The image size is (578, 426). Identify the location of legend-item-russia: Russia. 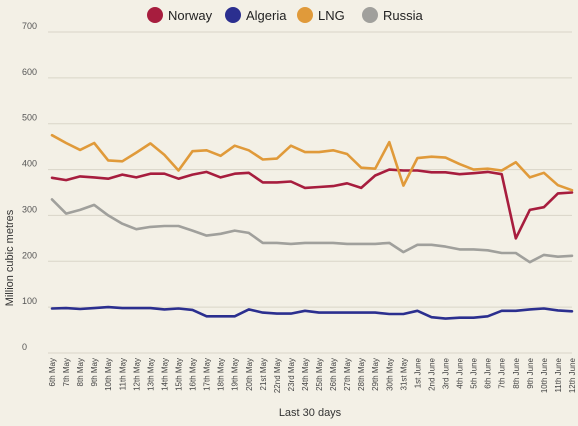
(393, 15).